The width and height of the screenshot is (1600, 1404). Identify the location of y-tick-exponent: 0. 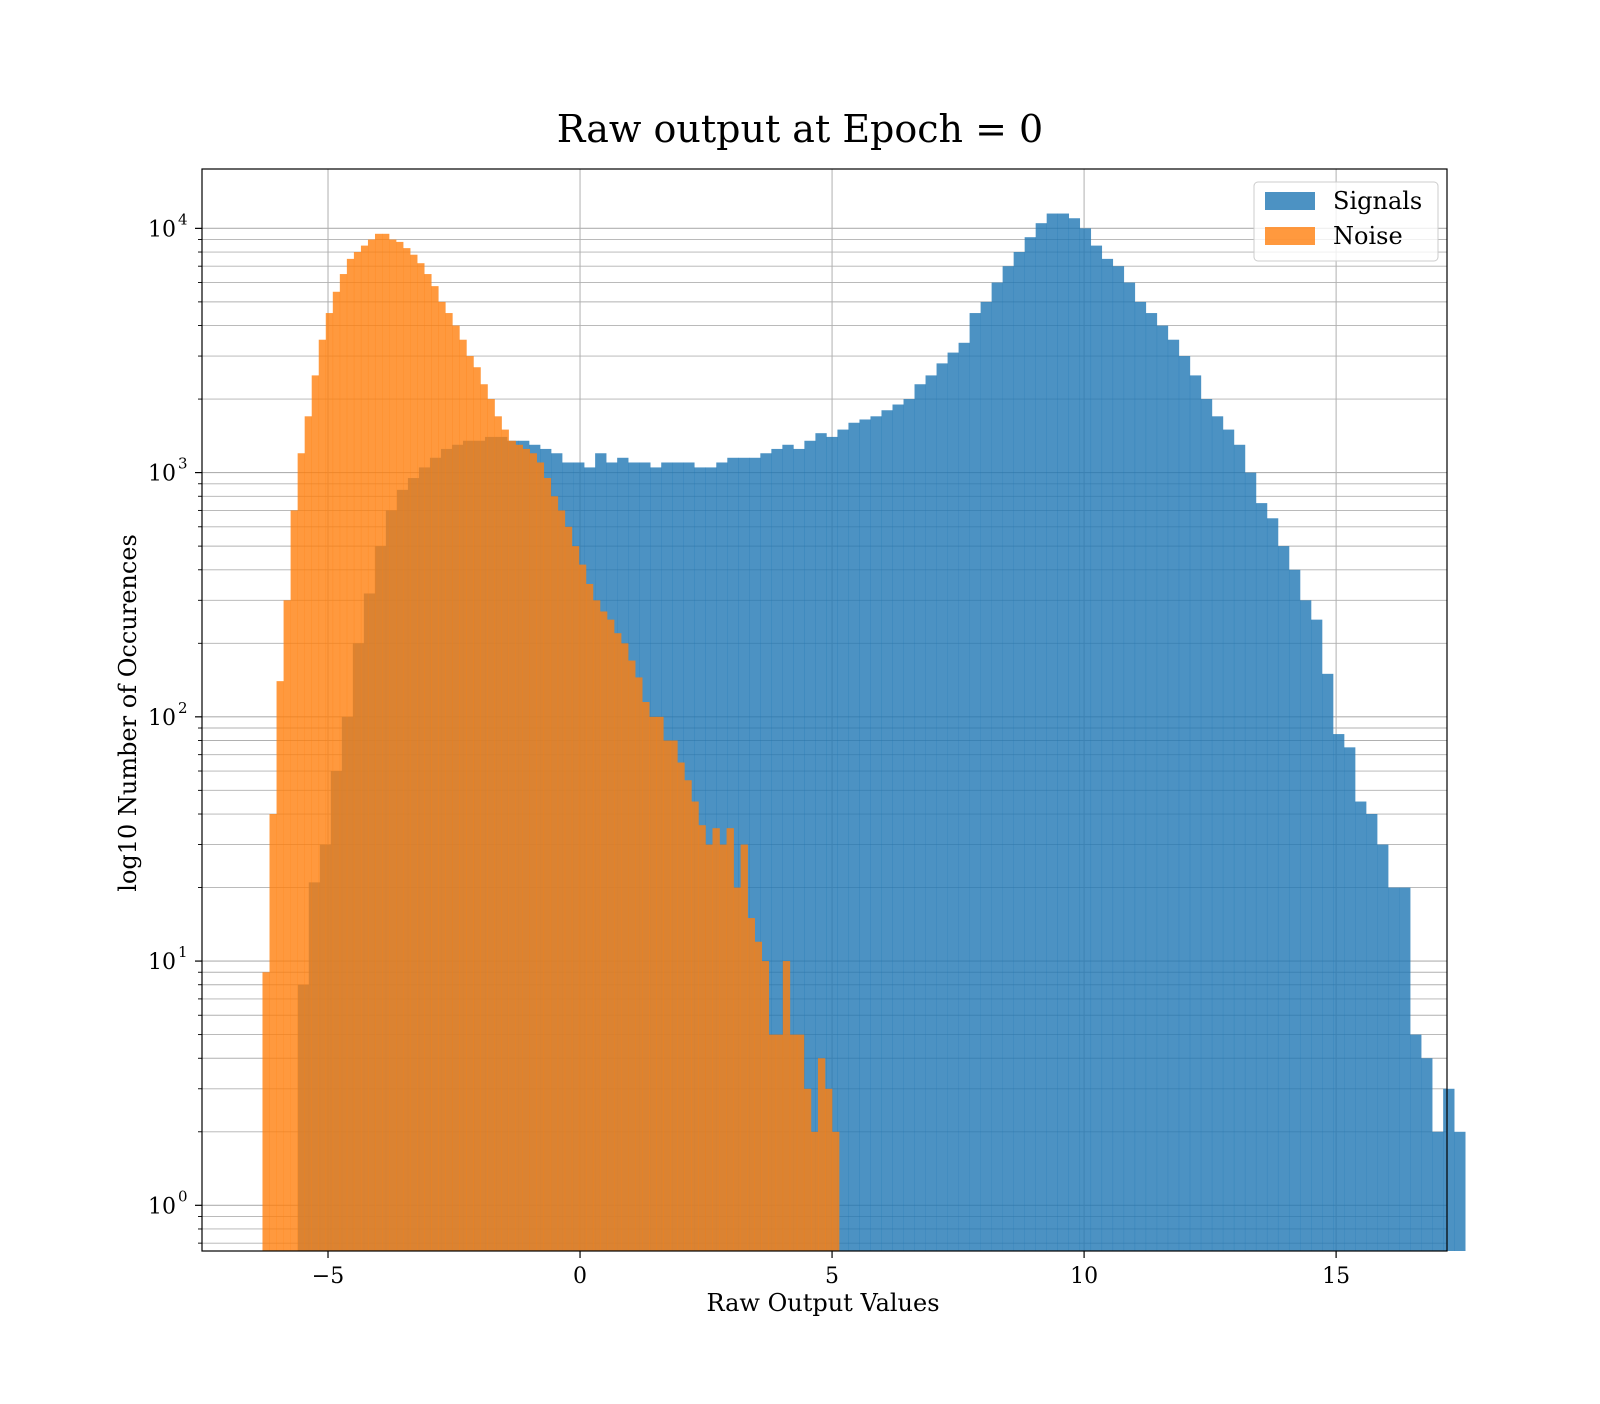
(183, 1196).